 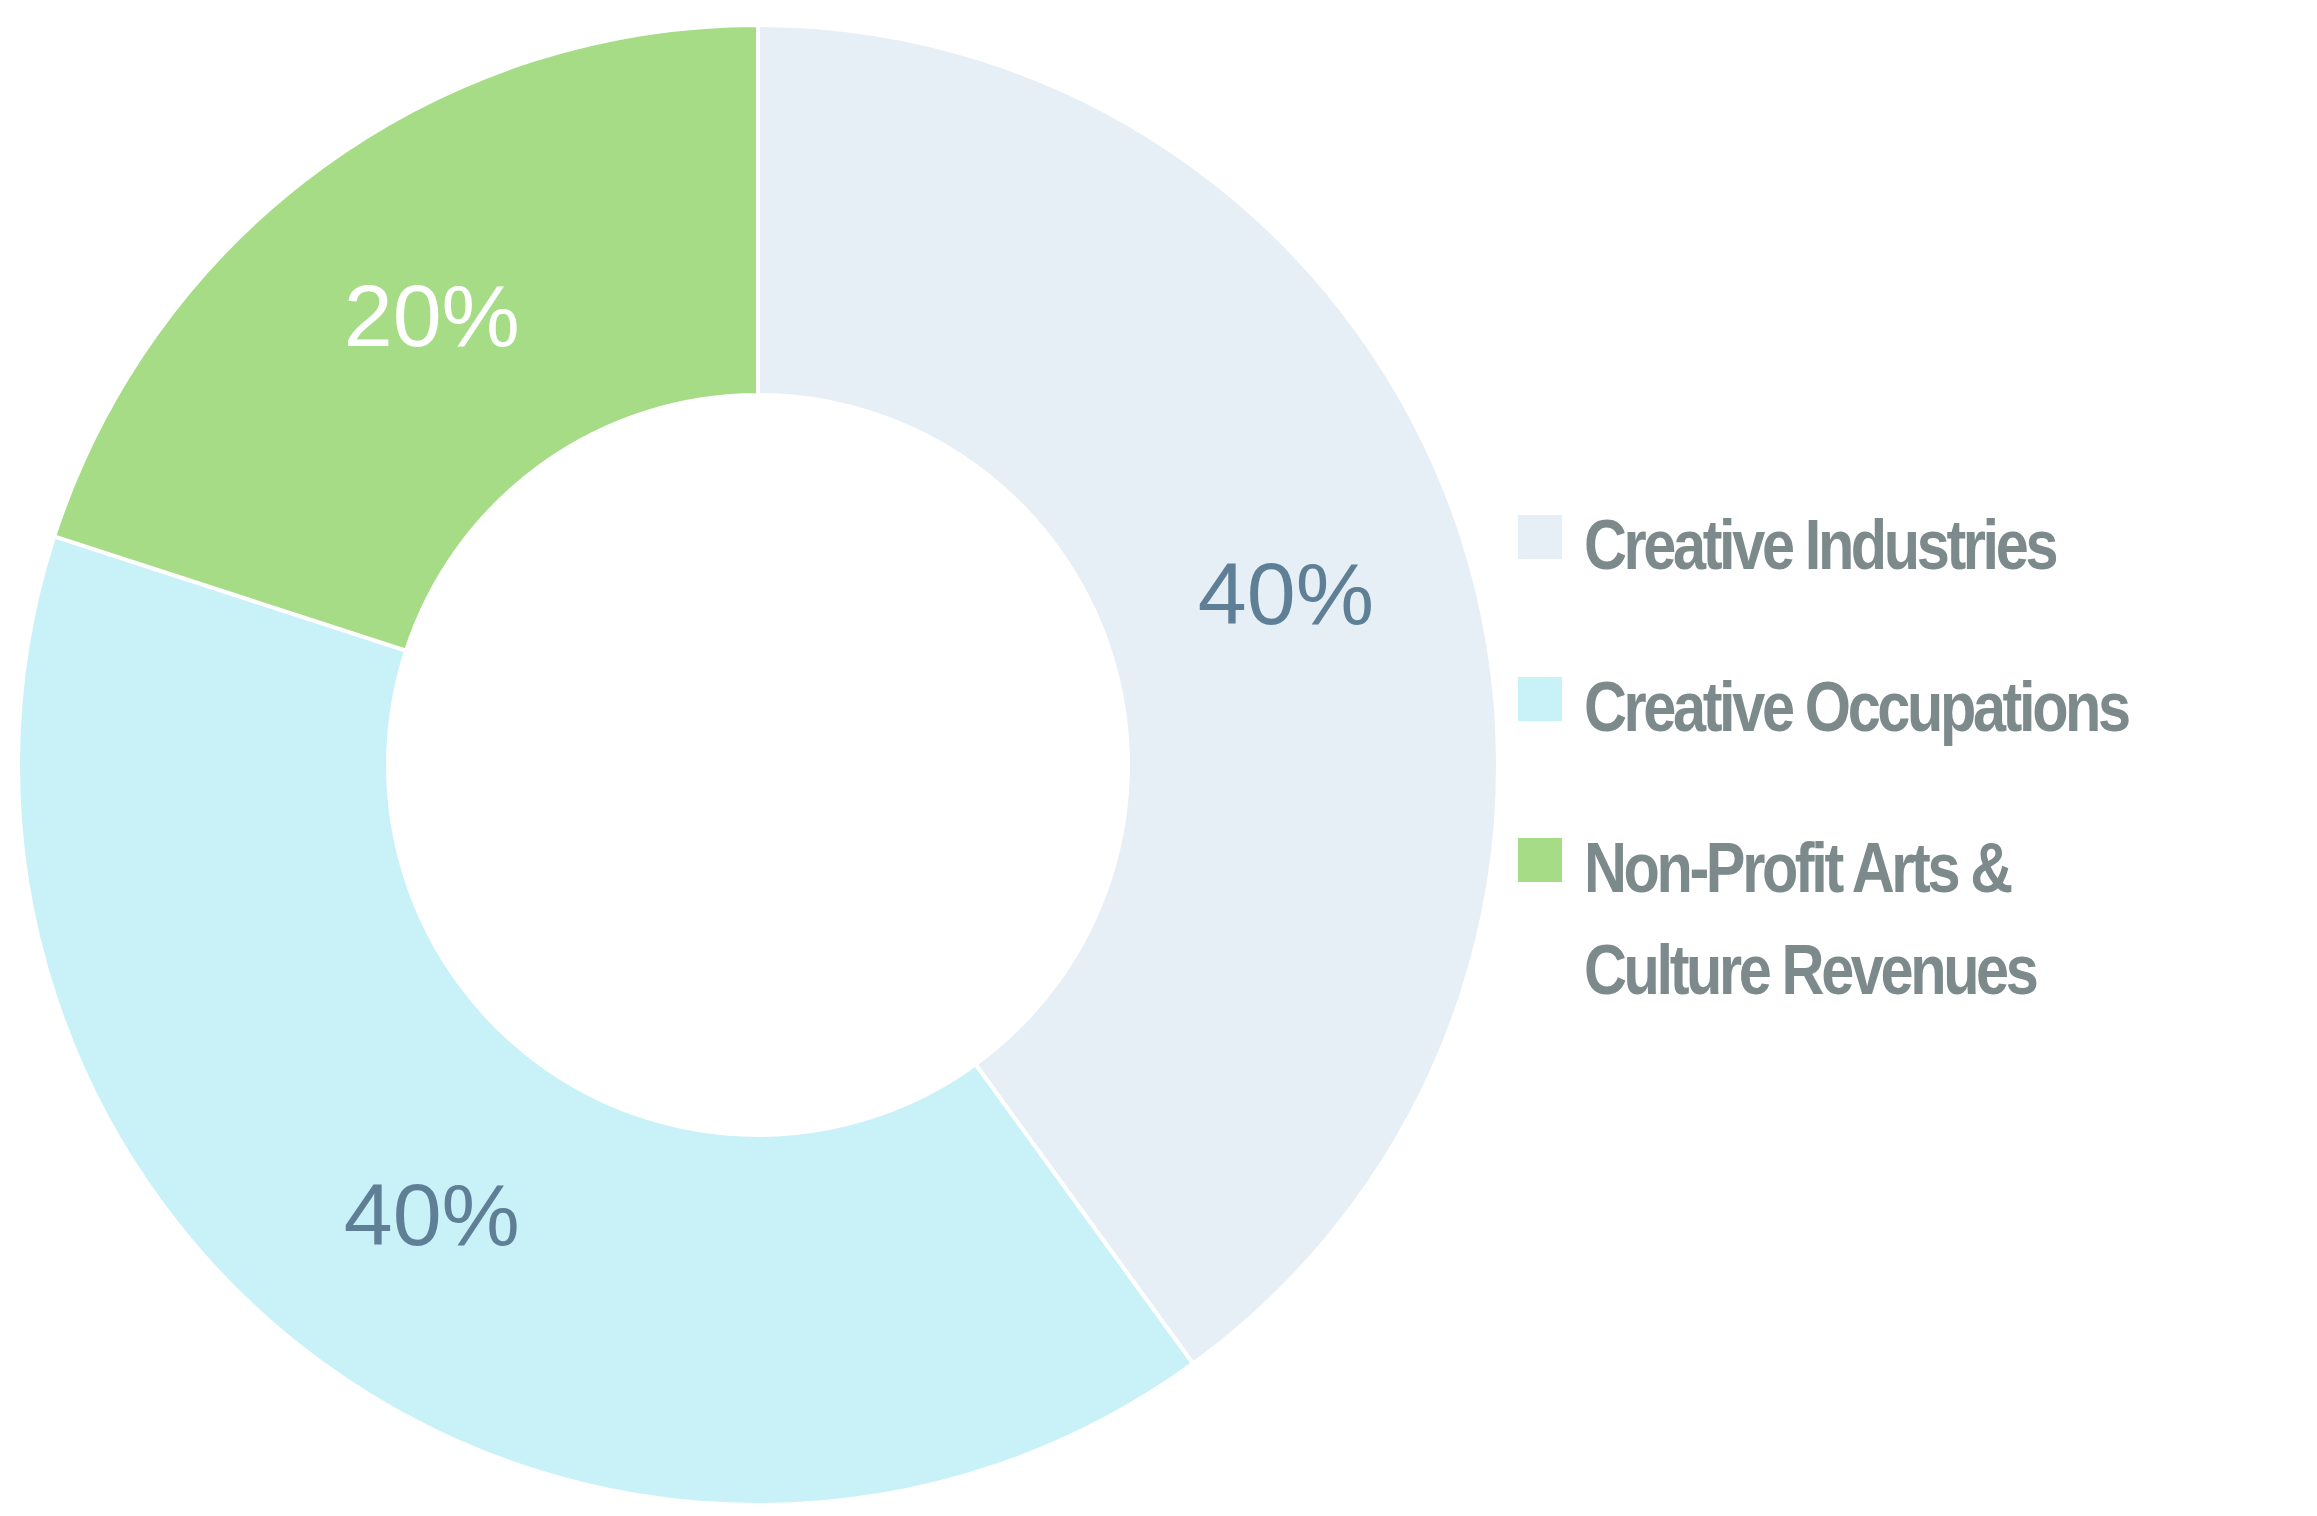 What do you see at coordinates (1810, 919) in the screenshot?
I see `legend-label: Non-Profit Arts & Culture Revenues` at bounding box center [1810, 919].